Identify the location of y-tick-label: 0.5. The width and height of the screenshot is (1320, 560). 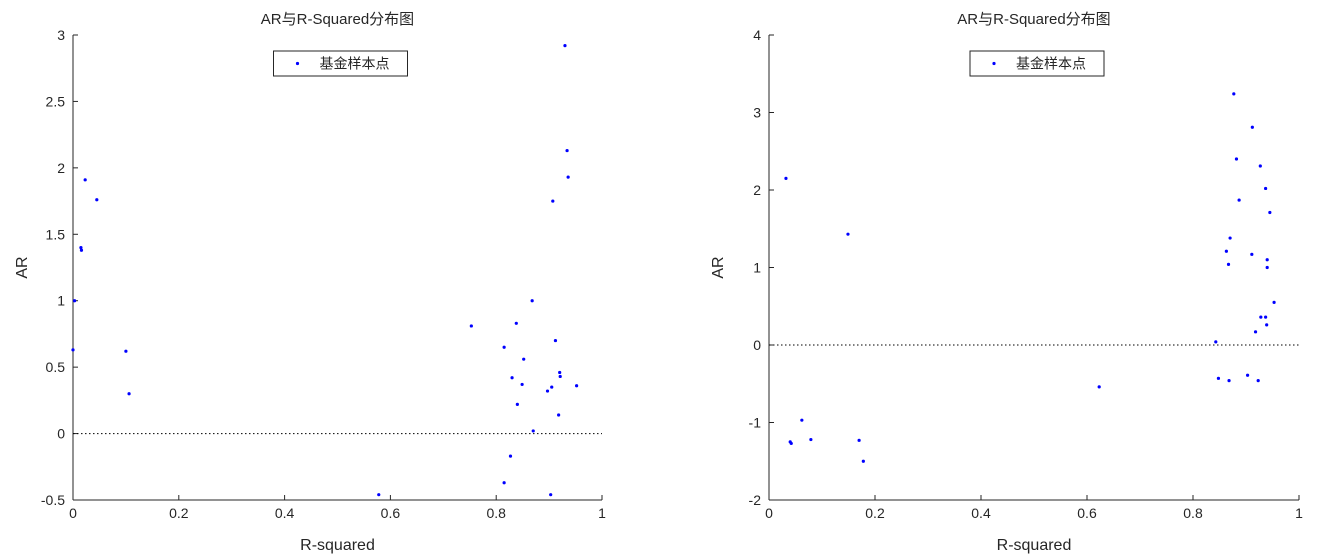
(56, 367).